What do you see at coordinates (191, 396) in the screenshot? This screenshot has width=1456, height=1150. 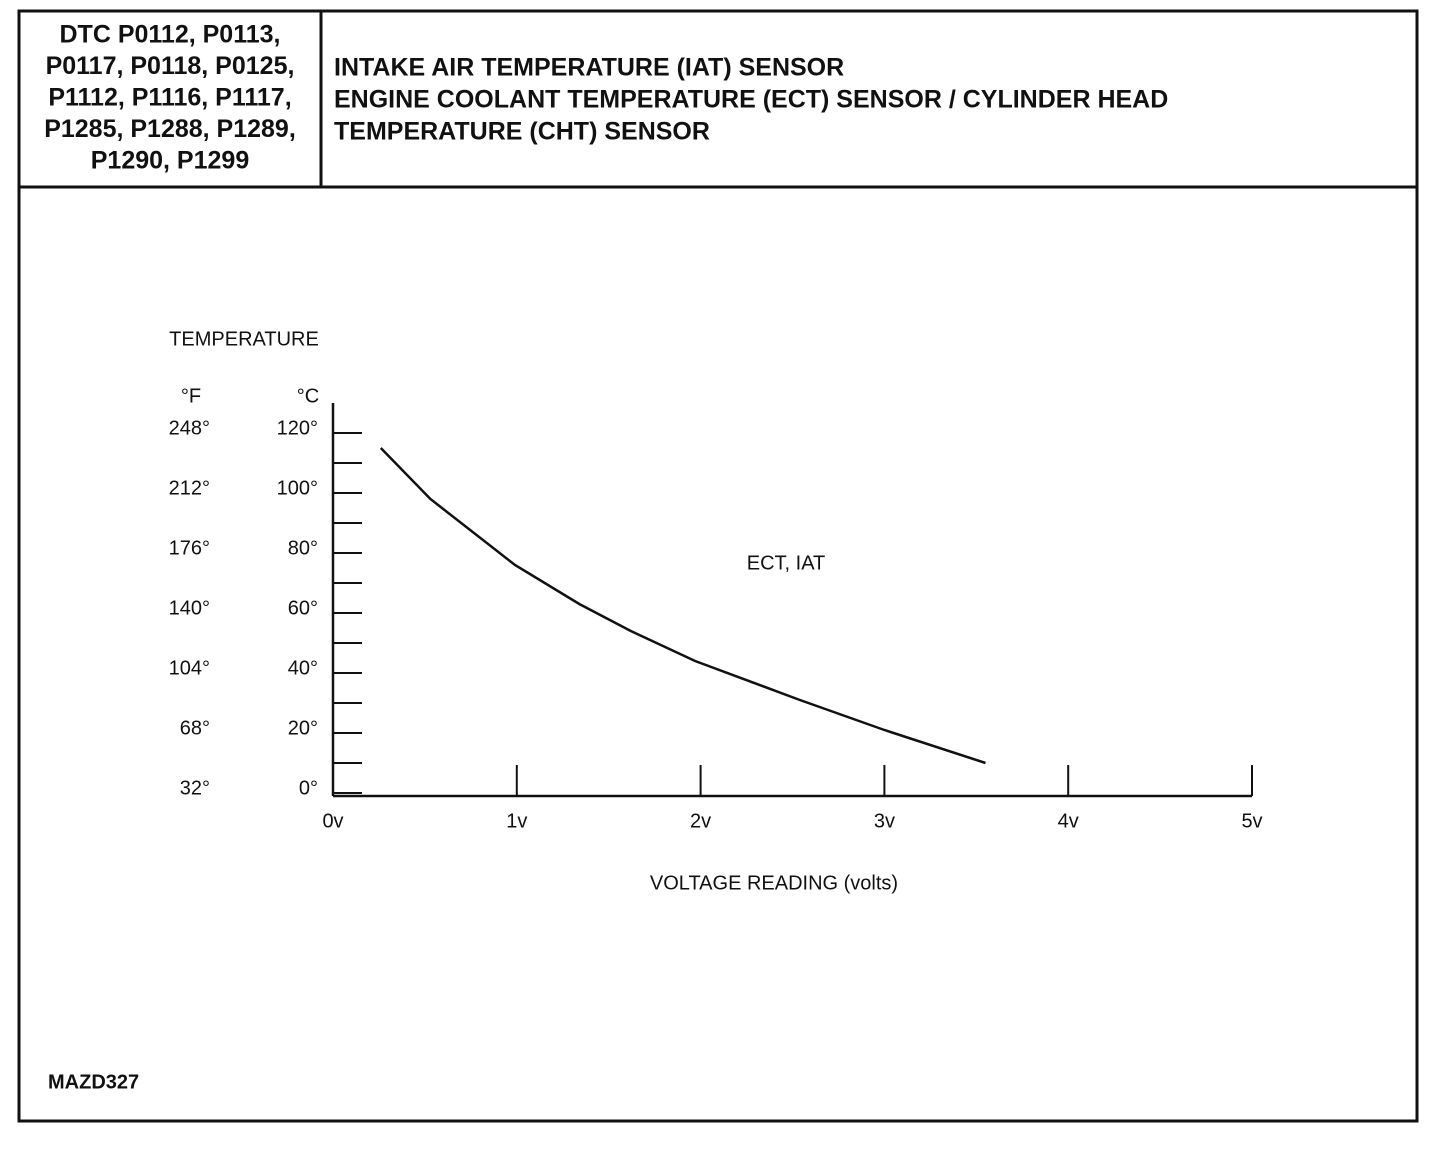 I see `y2-unit: °F` at bounding box center [191, 396].